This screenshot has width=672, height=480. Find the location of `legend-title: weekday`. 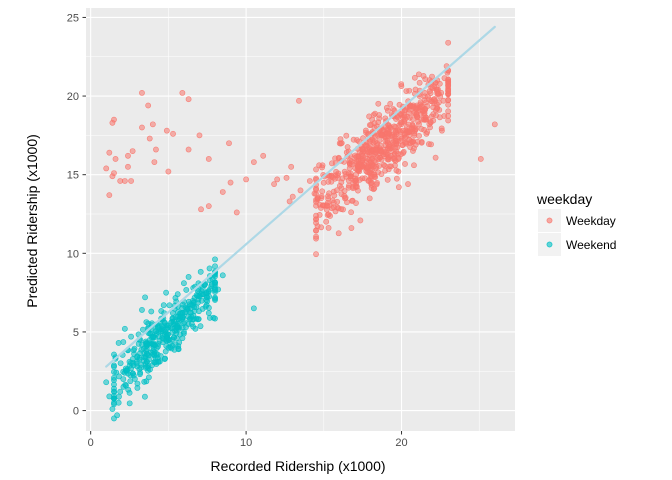

legend-title: weekday is located at coordinates (564, 199).